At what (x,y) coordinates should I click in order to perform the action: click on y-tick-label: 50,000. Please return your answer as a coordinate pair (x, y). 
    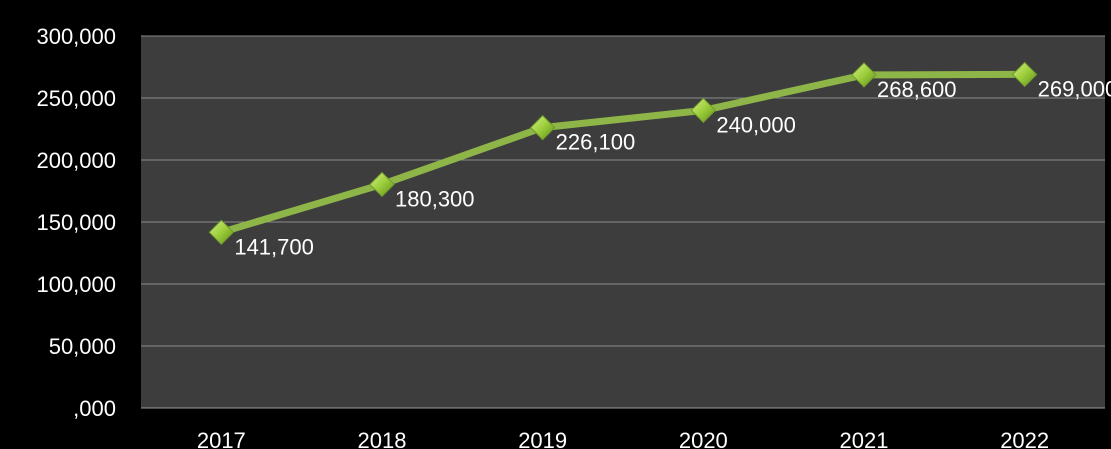
    Looking at the image, I should click on (82, 346).